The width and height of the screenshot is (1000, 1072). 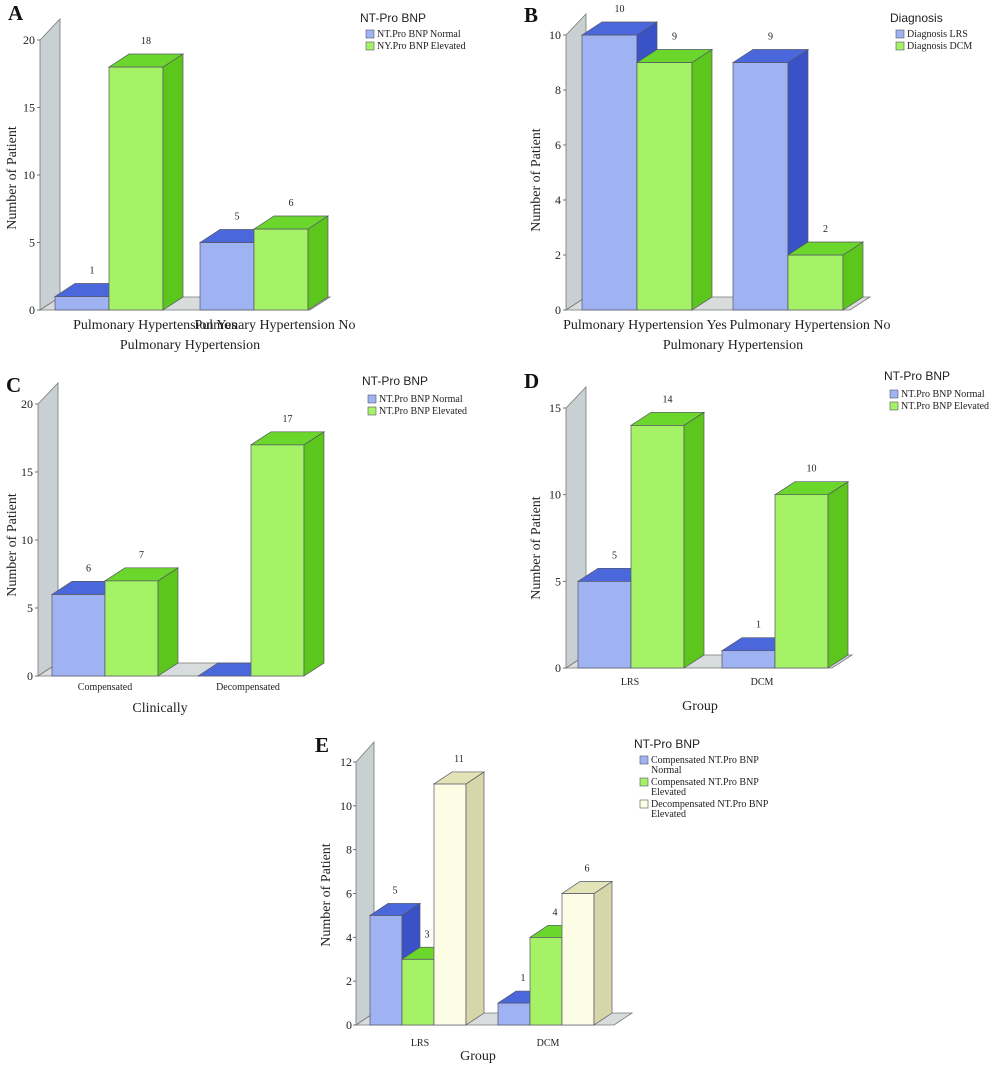 What do you see at coordinates (531, 15) in the screenshot?
I see `panel-letter: B` at bounding box center [531, 15].